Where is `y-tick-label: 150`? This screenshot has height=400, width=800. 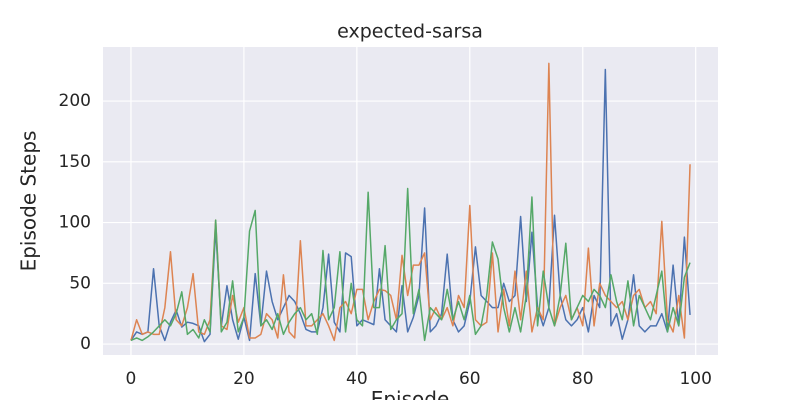 y-tick-label: 150 is located at coordinates (75, 162).